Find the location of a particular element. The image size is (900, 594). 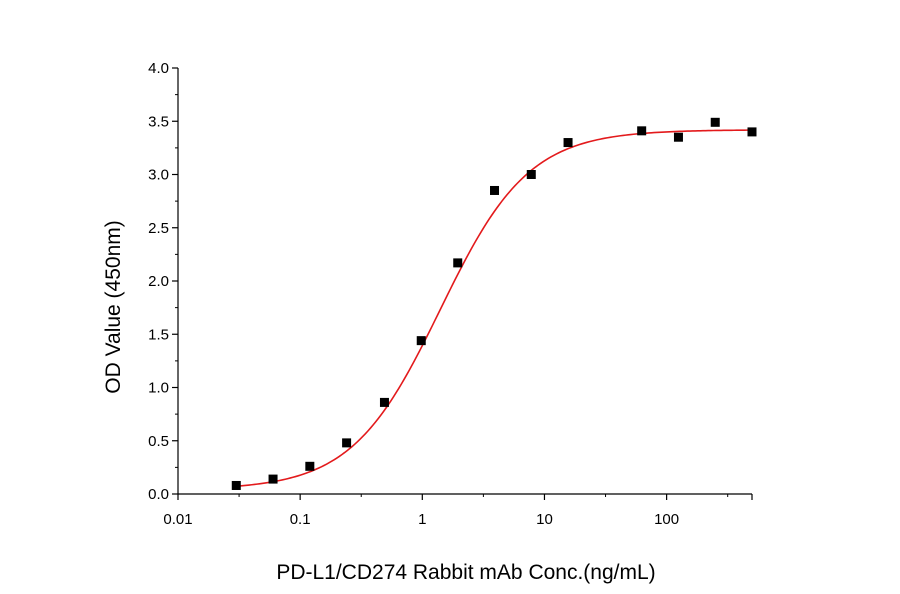

y-tick-label: 2.0 is located at coordinates (158, 281).